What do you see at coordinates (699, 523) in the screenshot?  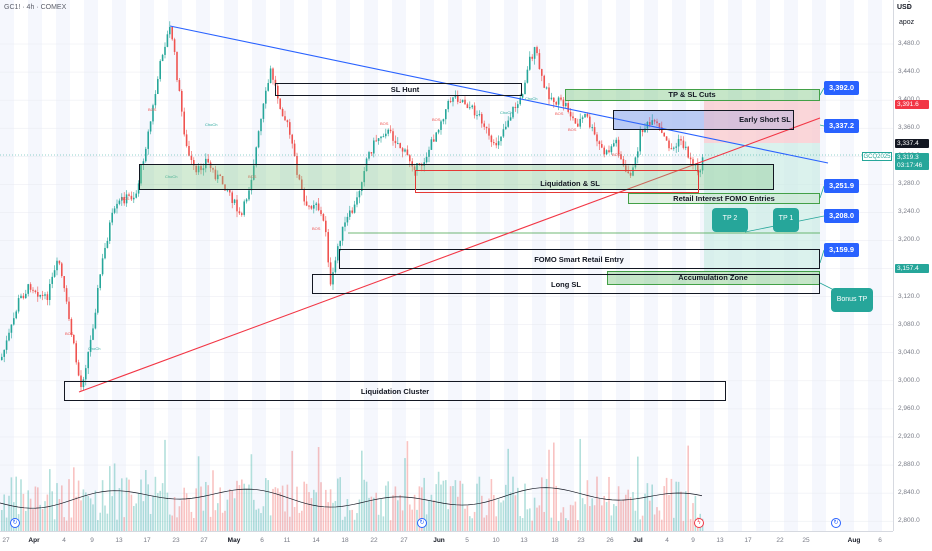 I see `lightning-icon: ϟ` at bounding box center [699, 523].